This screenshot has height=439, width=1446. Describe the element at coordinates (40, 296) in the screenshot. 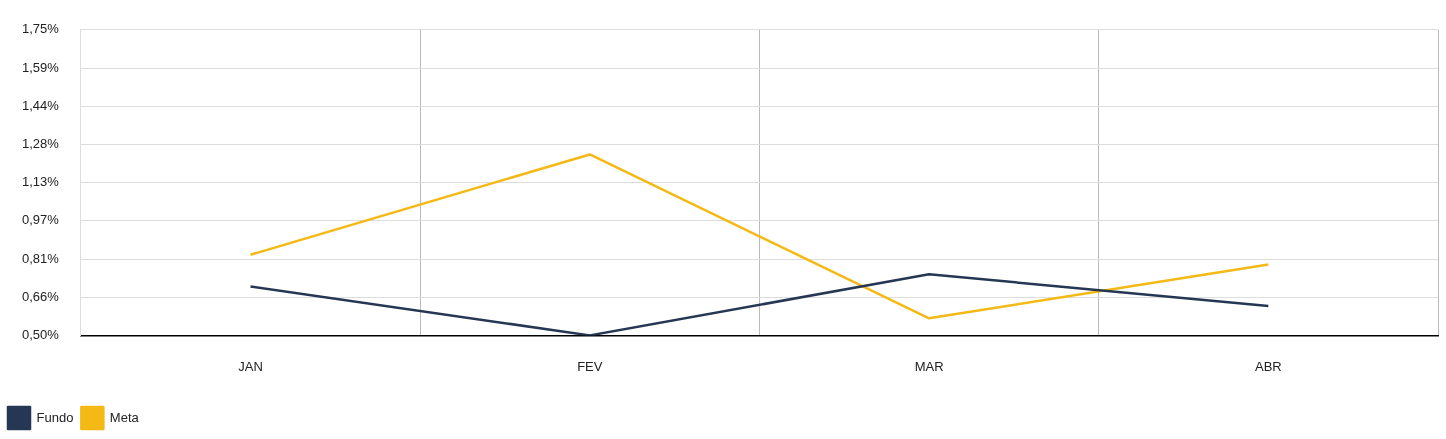

I see `y-tick-label: 0,66%` at that location.